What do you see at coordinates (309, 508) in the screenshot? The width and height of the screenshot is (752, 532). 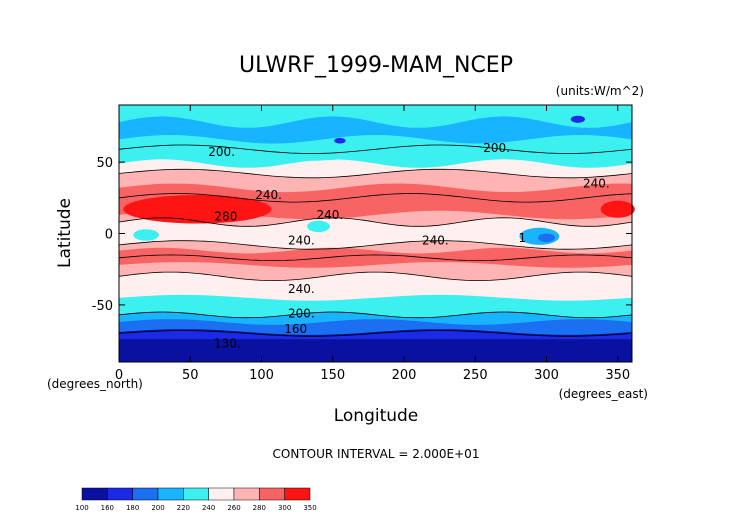 I see `colorbar-label: 350` at bounding box center [309, 508].